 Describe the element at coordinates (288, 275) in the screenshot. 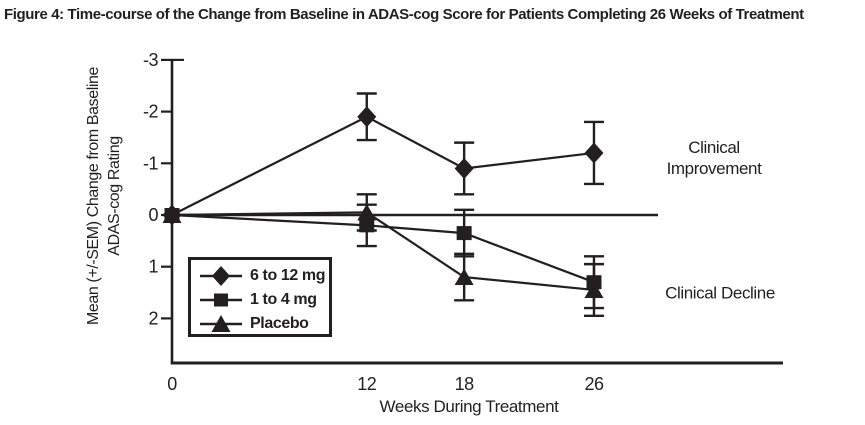

I see `legend-label-6-to-12-mg: 6 to 12 mg` at that location.